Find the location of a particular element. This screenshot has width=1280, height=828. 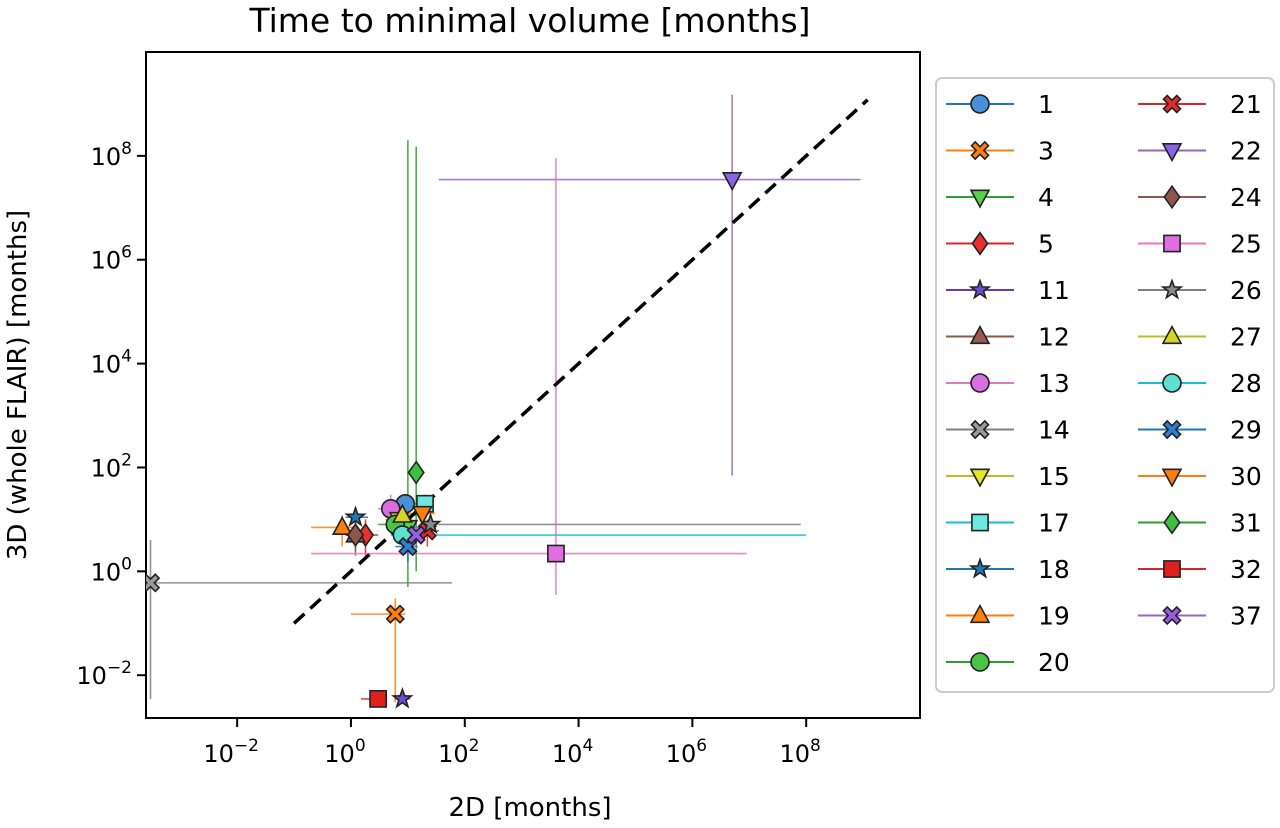

x-tick-label: 10⁰ is located at coordinates (344, 752).